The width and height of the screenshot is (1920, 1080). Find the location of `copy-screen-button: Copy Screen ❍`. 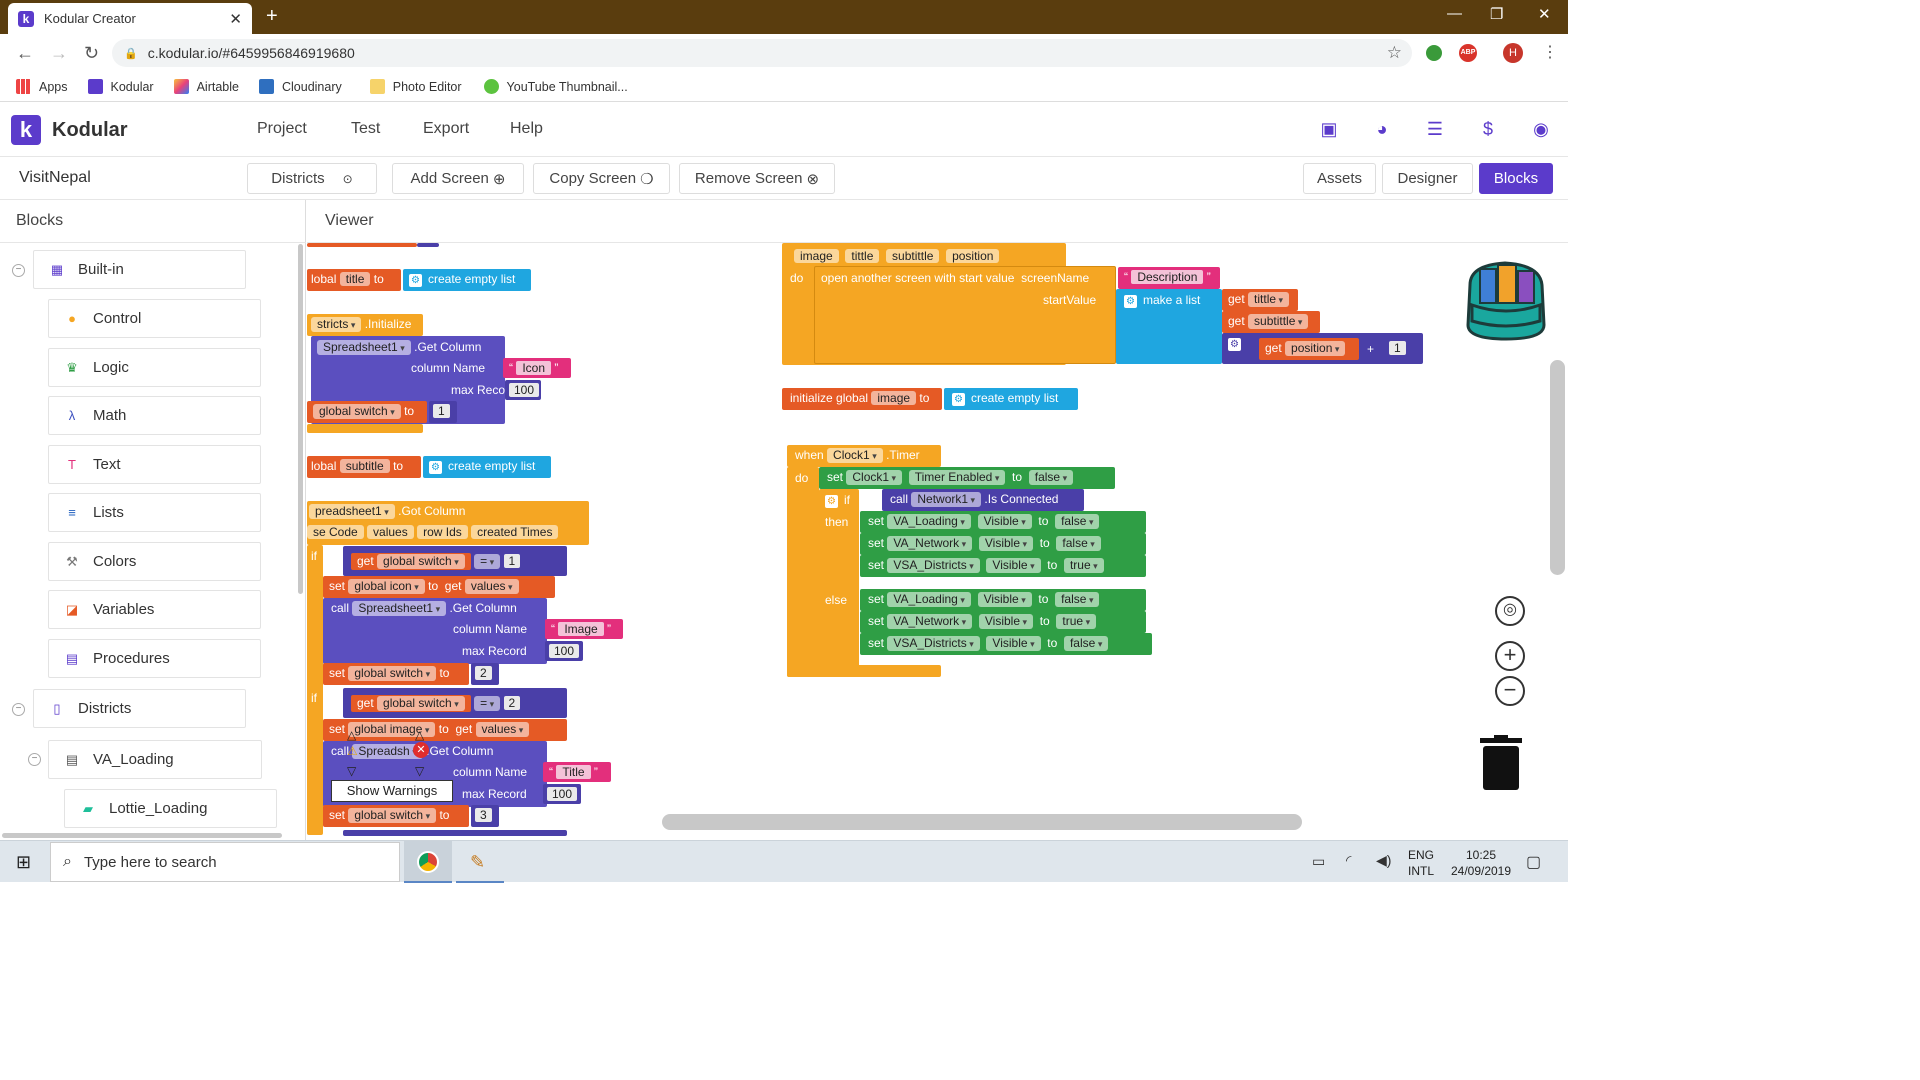

copy-screen-button: Copy Screen ❍ is located at coordinates (601, 178).